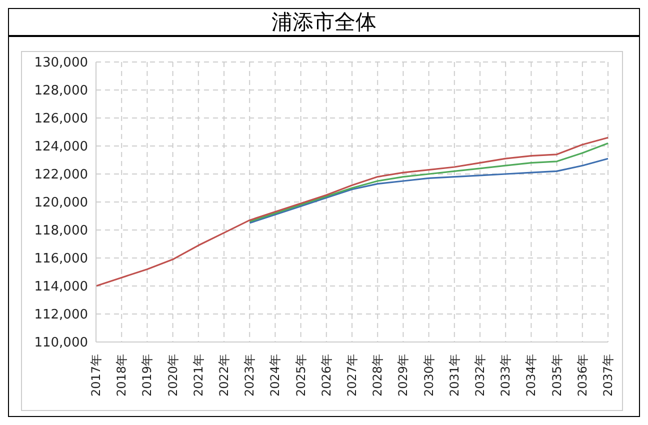 The image size is (648, 425). I want to click on x-tick-label: 2018年, so click(121, 375).